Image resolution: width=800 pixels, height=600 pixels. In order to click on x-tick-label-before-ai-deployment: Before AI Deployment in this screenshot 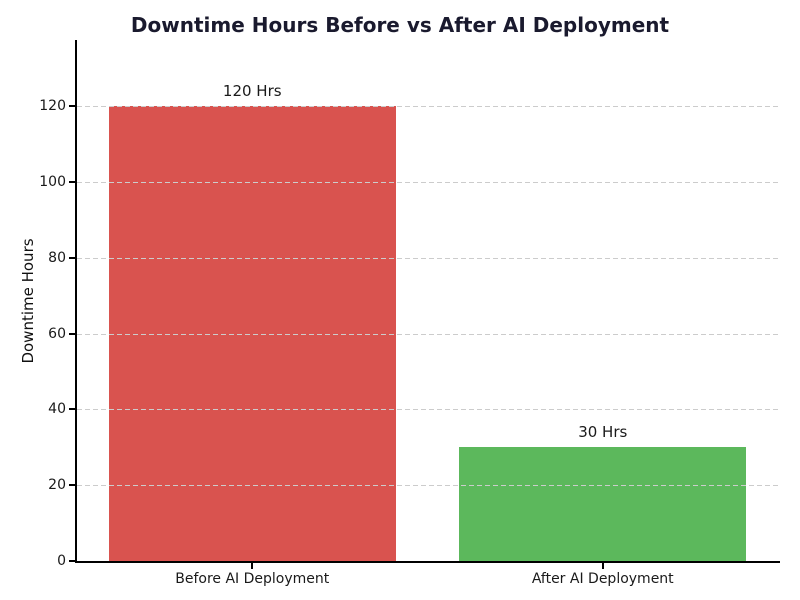, I will do `click(252, 579)`.